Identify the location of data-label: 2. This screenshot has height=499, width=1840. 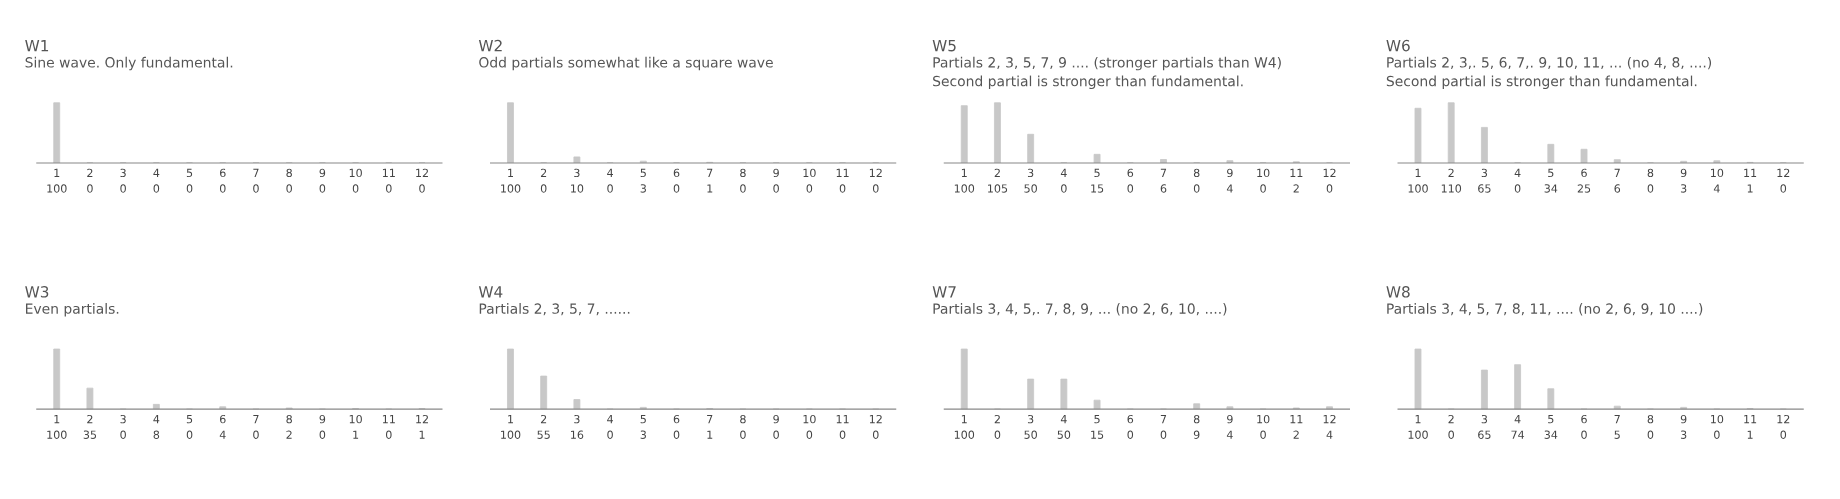
(1296, 188).